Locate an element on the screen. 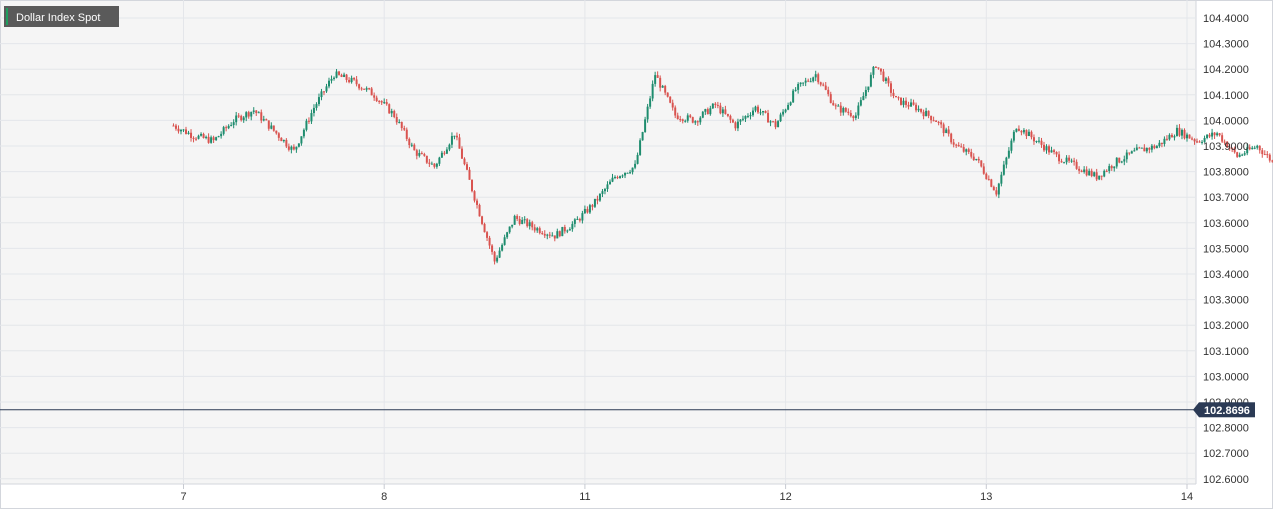  y-tick-label: 103.2000 is located at coordinates (1226, 326).